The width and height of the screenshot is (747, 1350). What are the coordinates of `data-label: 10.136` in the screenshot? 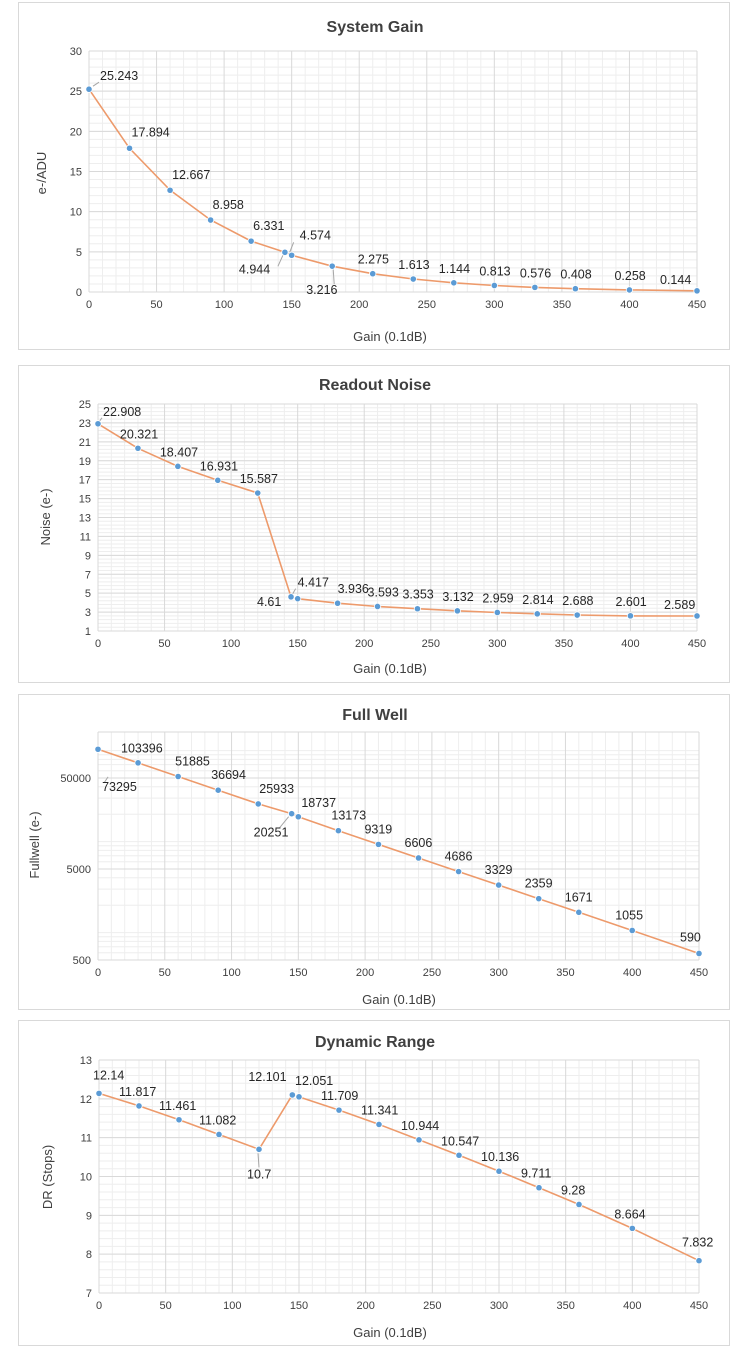 It's located at (500, 1157).